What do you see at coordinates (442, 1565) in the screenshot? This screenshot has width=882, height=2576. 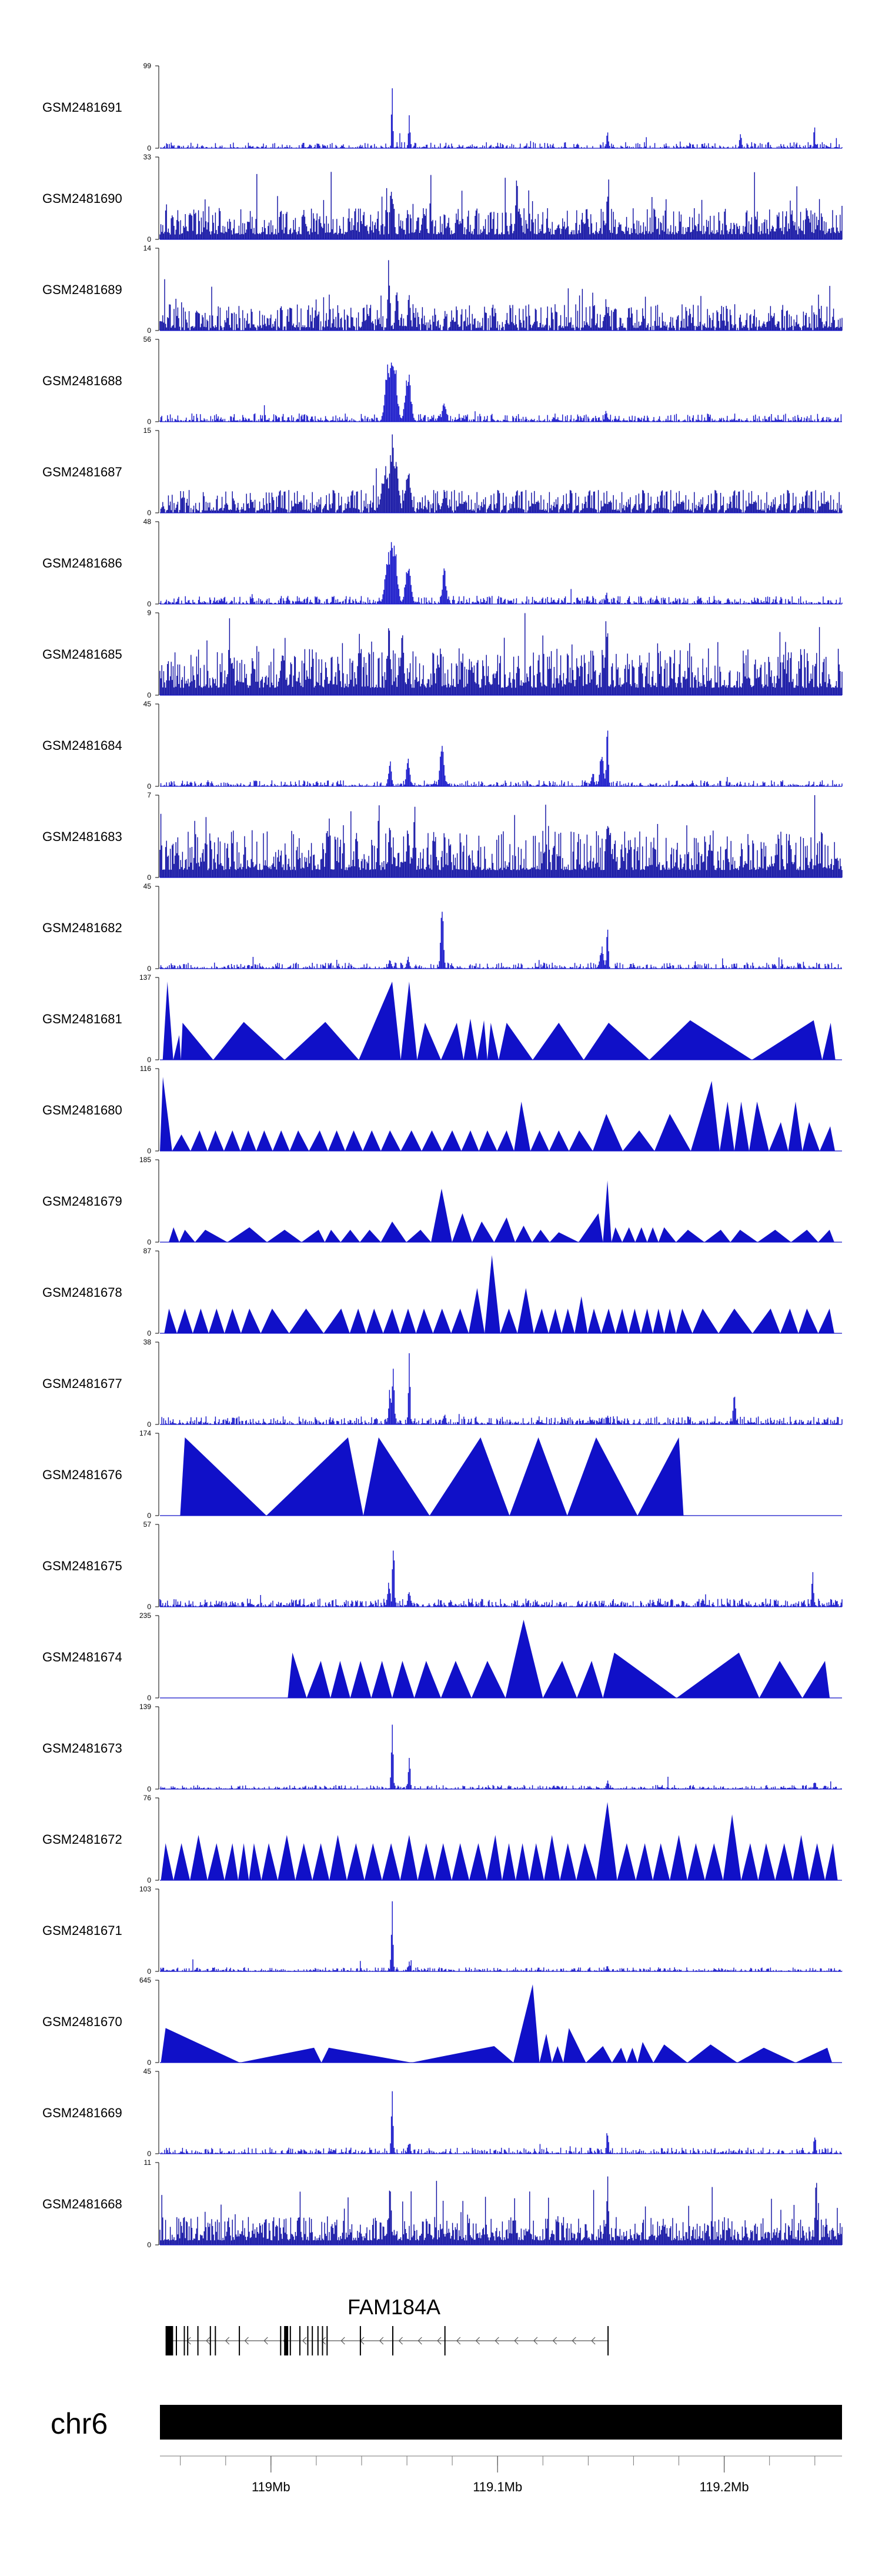 I see `track-GSM2481675: GSM2481675 57 0` at bounding box center [442, 1565].